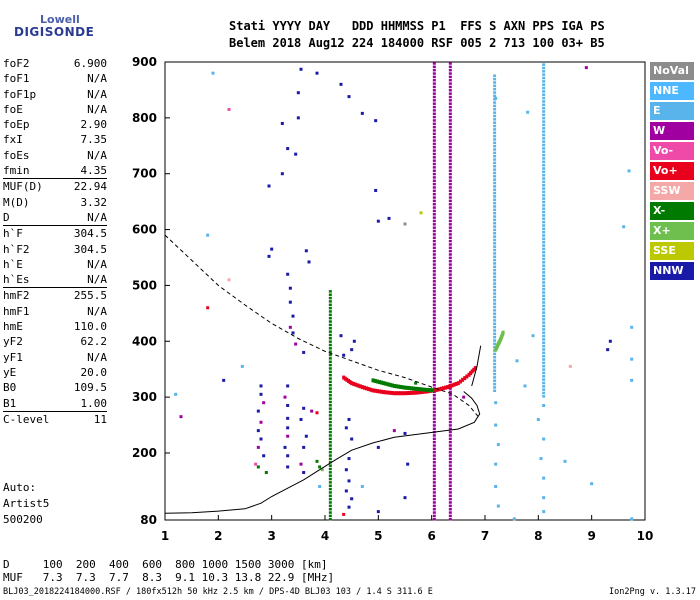 The height and width of the screenshot is (600, 700). I want to click on param-value: 62.2, so click(94, 342).